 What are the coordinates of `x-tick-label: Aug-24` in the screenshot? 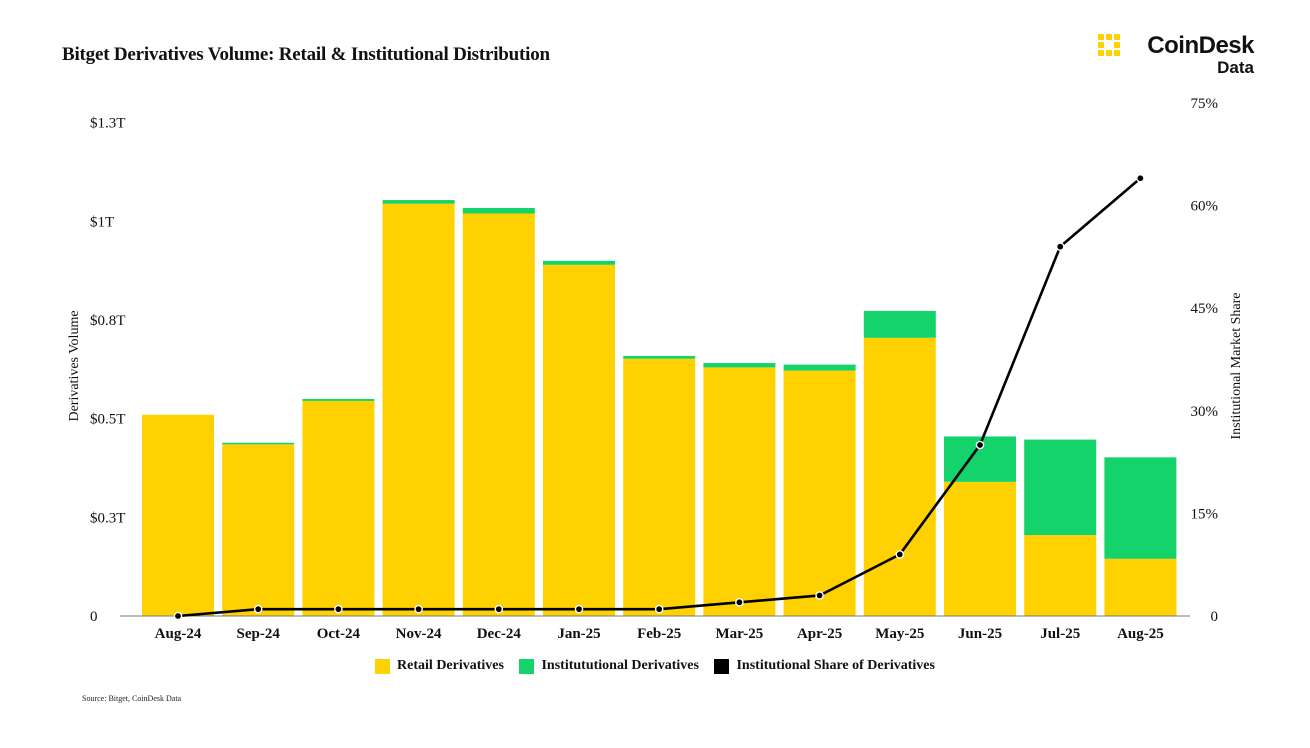 It's located at (178, 634).